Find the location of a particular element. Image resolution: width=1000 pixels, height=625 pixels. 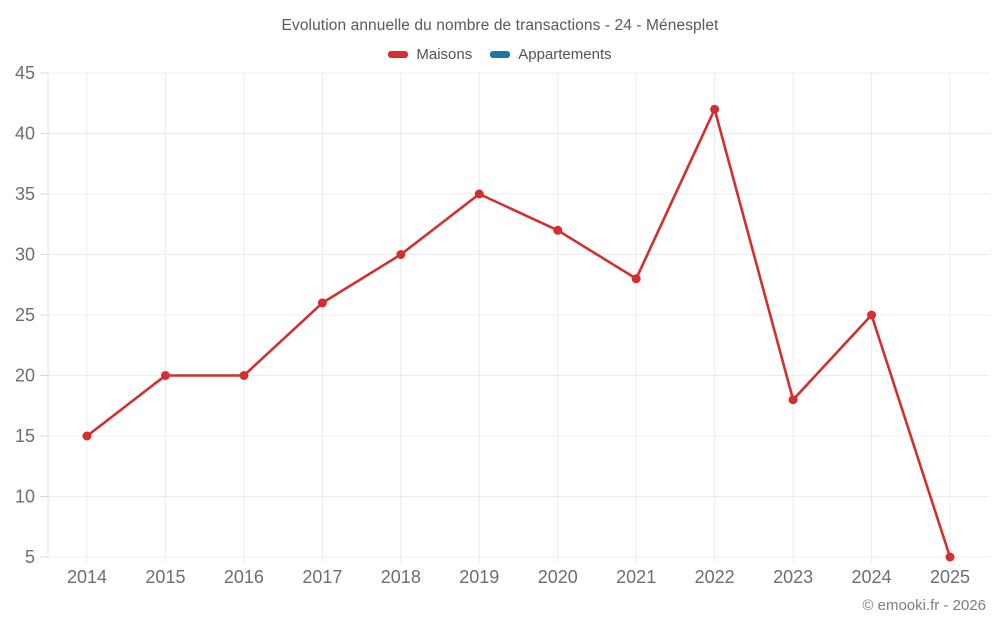

x-tick-label: 2024 is located at coordinates (872, 577).